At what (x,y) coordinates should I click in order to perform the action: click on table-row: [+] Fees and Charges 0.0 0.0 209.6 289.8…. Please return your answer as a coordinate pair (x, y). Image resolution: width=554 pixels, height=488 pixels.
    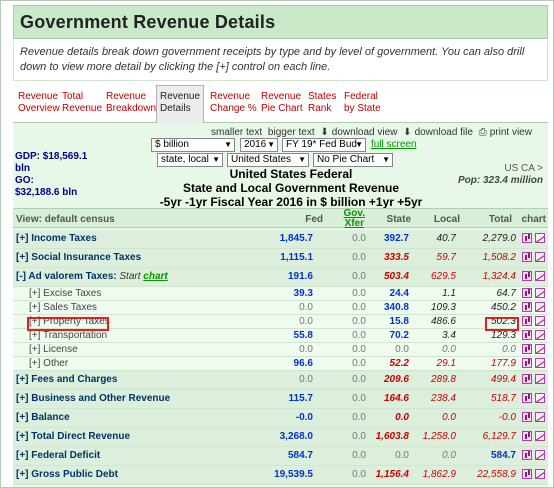
    Looking at the image, I should click on (280, 380).